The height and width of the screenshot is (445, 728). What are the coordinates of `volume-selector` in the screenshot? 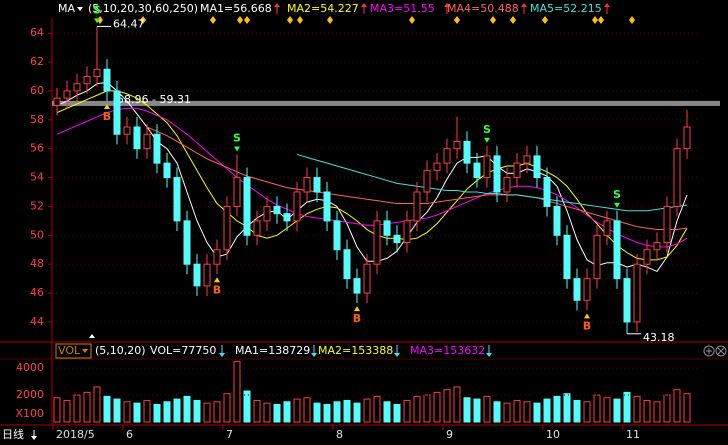 It's located at (73, 351).